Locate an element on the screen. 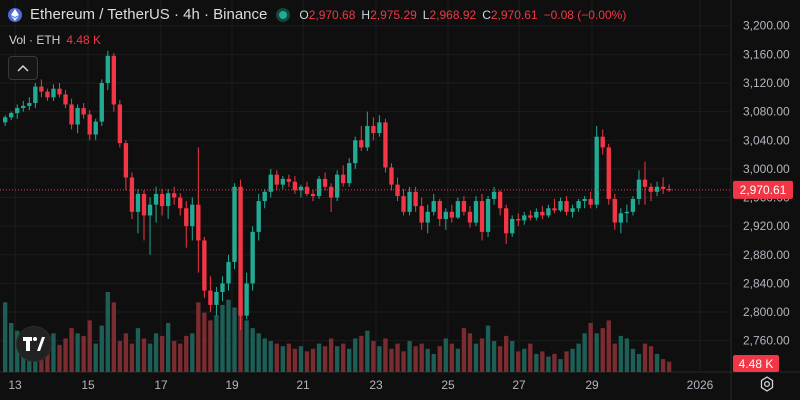  symbol-title: Ethereum / TetherUS · 4h · Binance is located at coordinates (149, 14).